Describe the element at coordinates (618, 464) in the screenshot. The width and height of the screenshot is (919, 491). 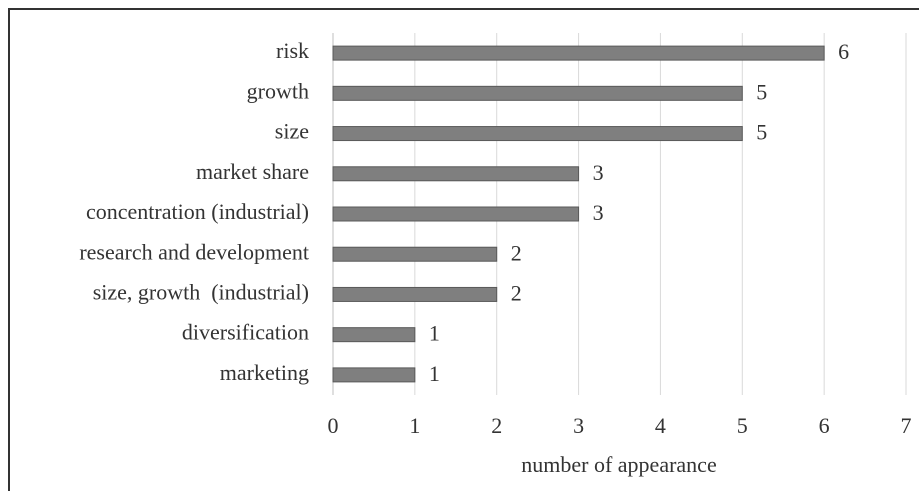
I see `x-axis-label: number of appearance` at that location.